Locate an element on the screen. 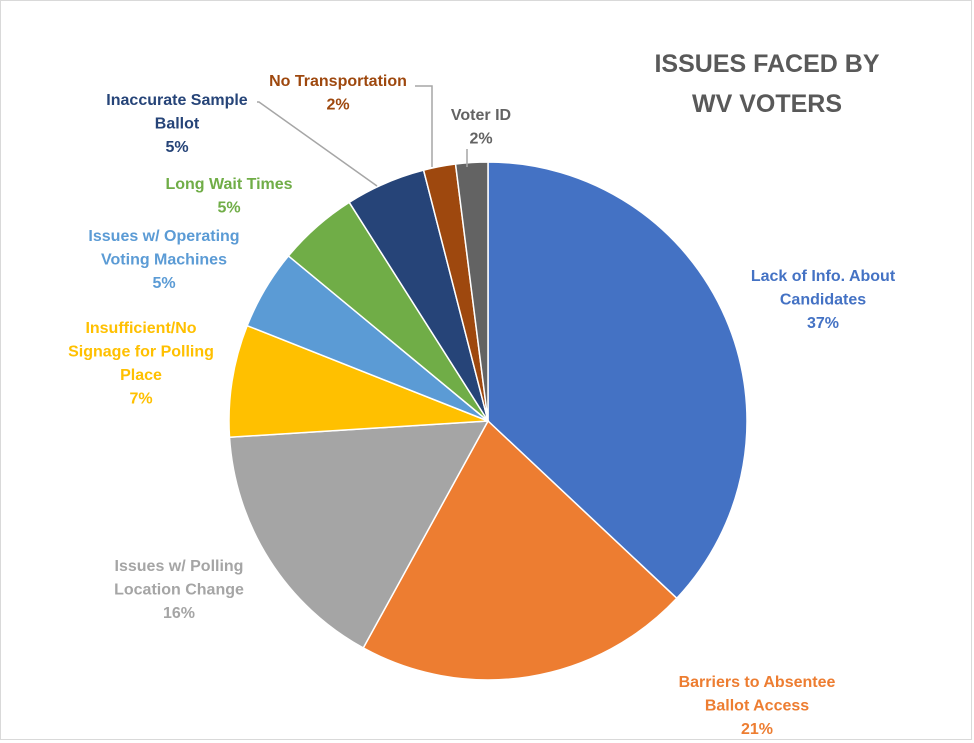 The height and width of the screenshot is (743, 974). data-label-long-wait-times: Long Wait Times 5% is located at coordinates (228, 196).